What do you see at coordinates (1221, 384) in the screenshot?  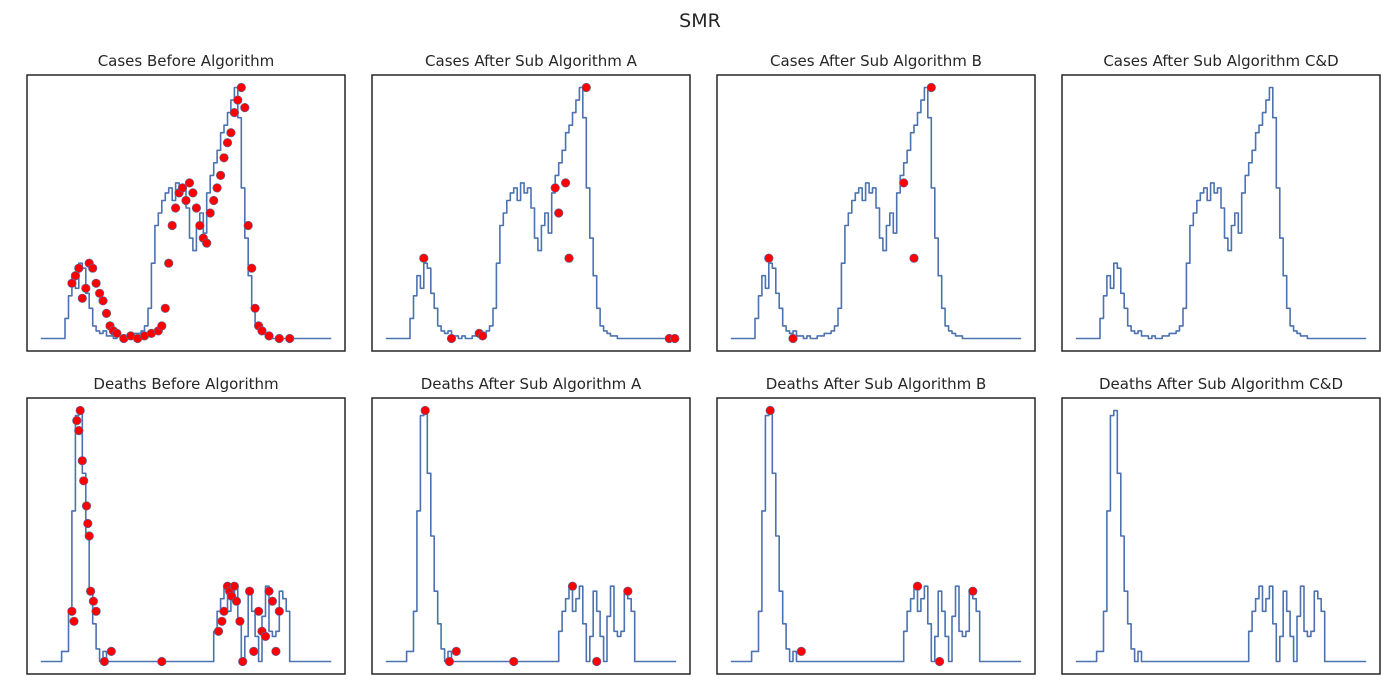 I see `subplot-title: Deaths After Sub Algorithm C&D` at bounding box center [1221, 384].